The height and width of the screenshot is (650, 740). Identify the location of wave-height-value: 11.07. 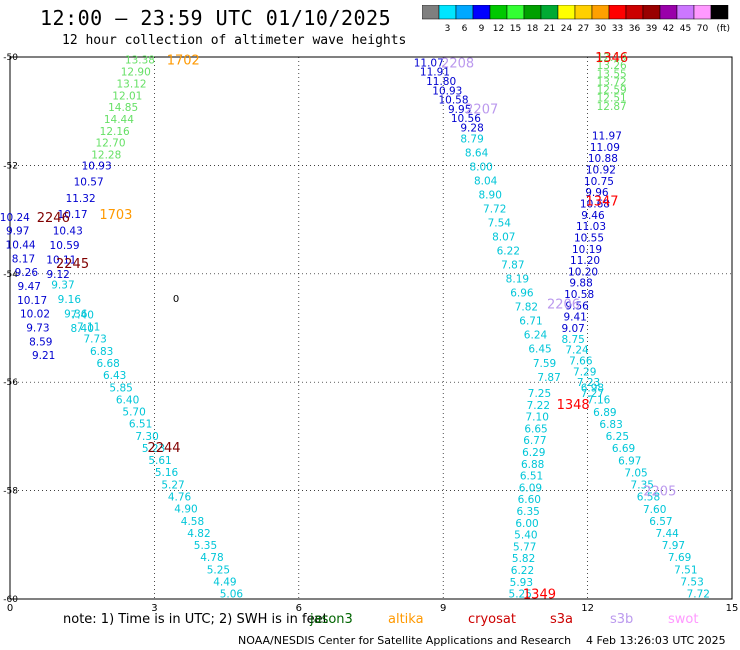
(429, 63).